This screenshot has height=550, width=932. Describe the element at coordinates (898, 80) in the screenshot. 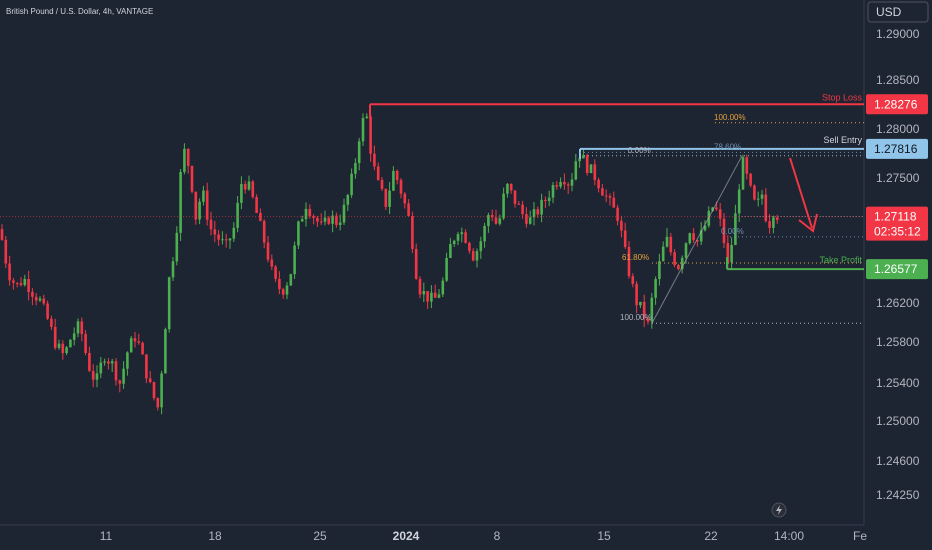

I see `y-tick-label: 1.28500` at that location.